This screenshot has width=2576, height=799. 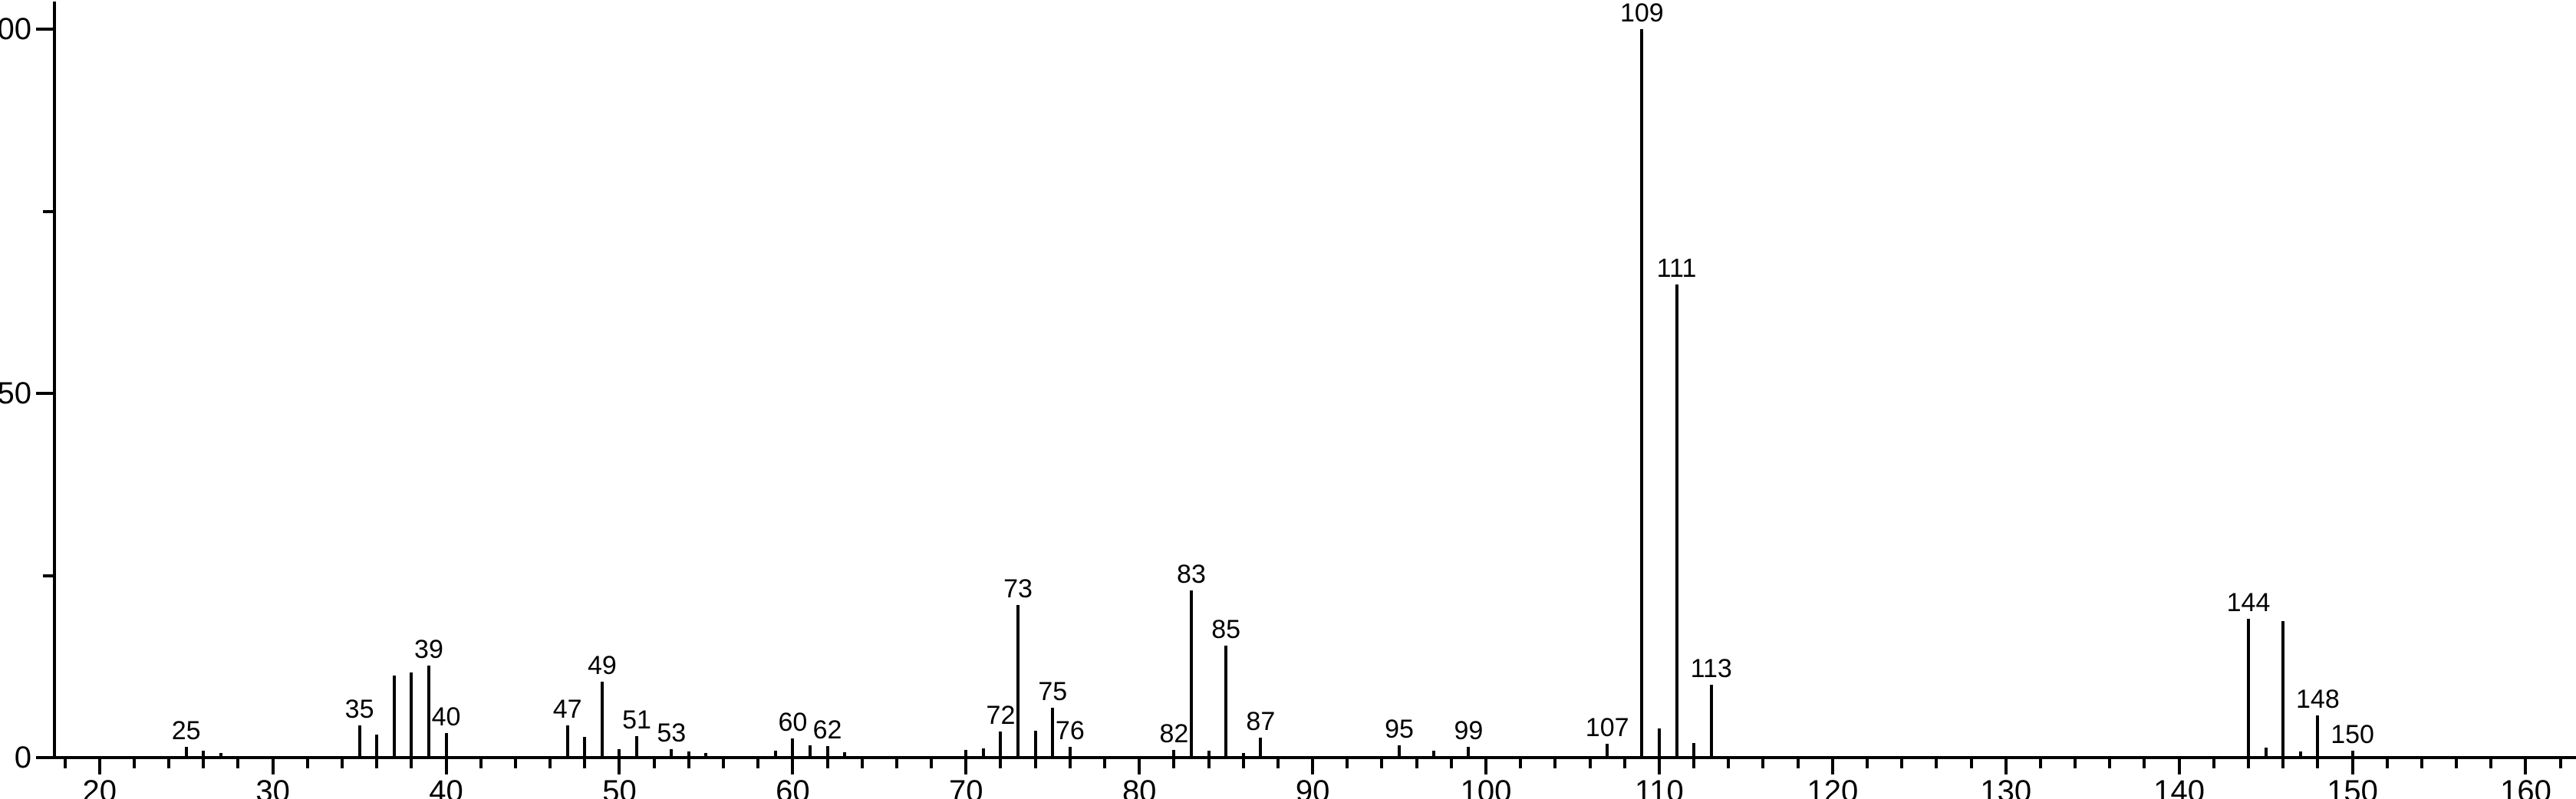 What do you see at coordinates (15, 393) in the screenshot?
I see `y-axis-tick-label: 50` at bounding box center [15, 393].